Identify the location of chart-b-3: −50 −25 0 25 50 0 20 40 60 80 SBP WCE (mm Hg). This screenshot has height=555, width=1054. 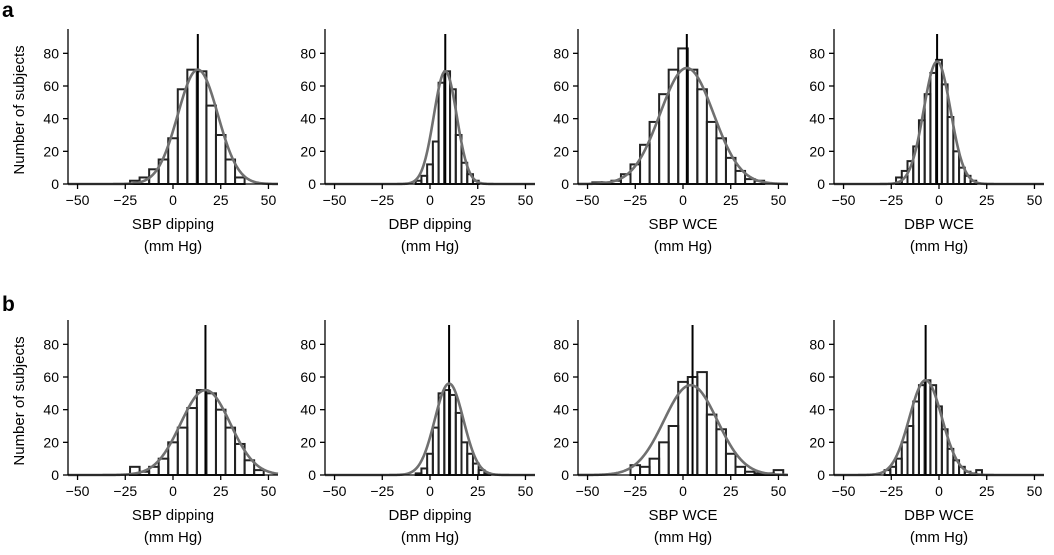
(671, 433).